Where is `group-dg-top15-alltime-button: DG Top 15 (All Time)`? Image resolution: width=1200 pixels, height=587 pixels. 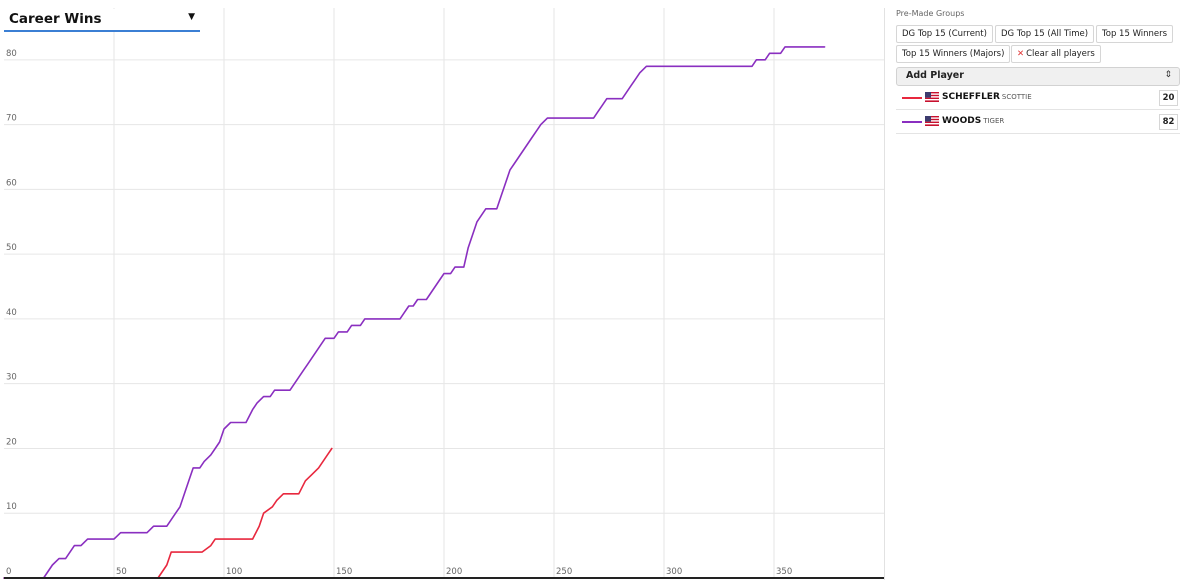 group-dg-top15-alltime-button: DG Top 15 (All Time) is located at coordinates (1045, 34).